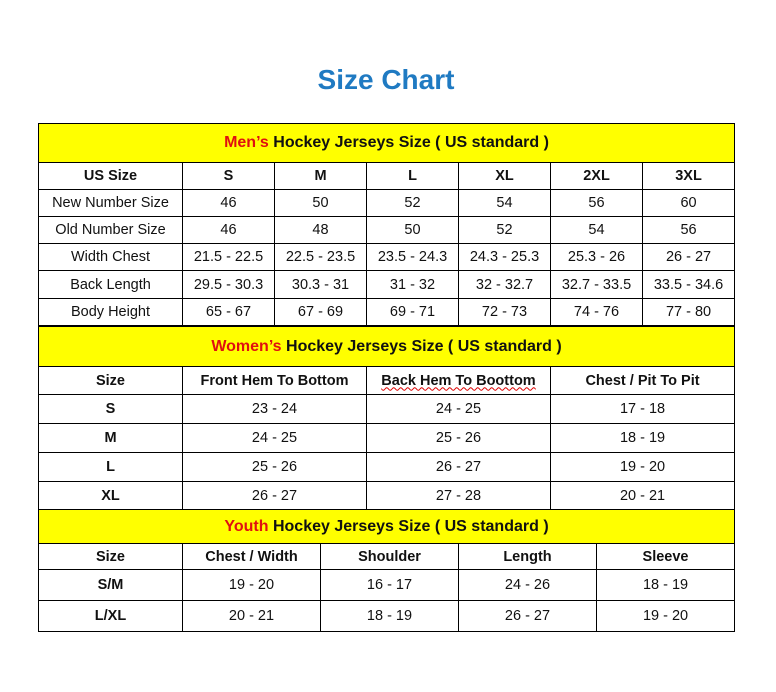 The width and height of the screenshot is (776, 692). What do you see at coordinates (386, 79) in the screenshot?
I see `page-title: Size Chart` at bounding box center [386, 79].